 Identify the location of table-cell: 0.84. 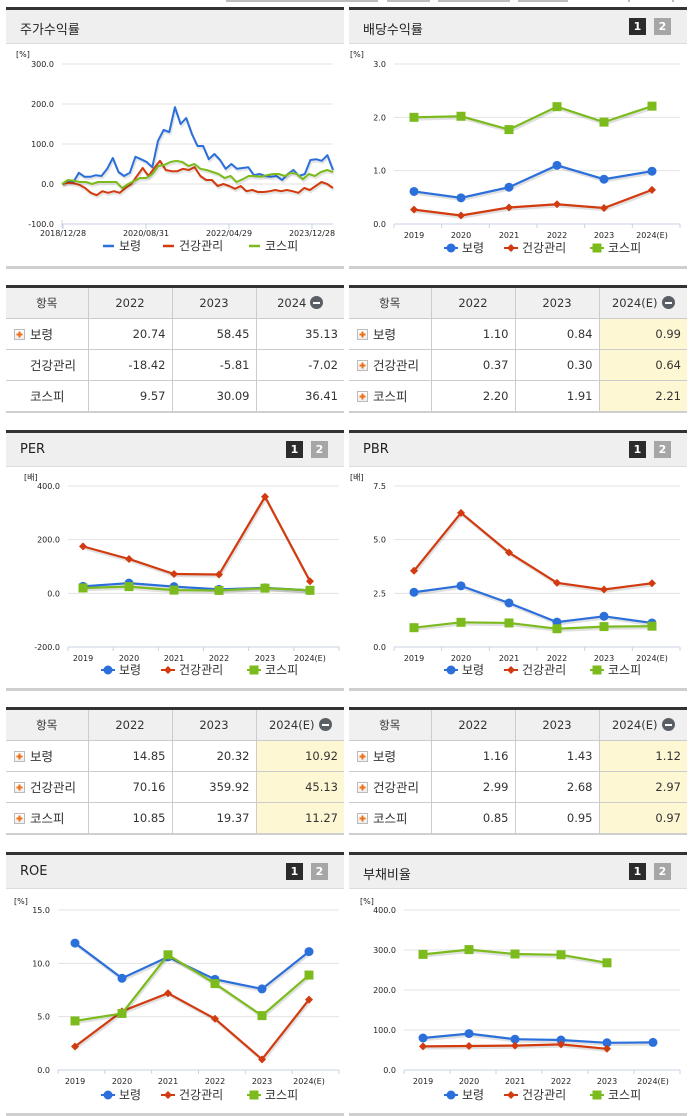
(557, 334).